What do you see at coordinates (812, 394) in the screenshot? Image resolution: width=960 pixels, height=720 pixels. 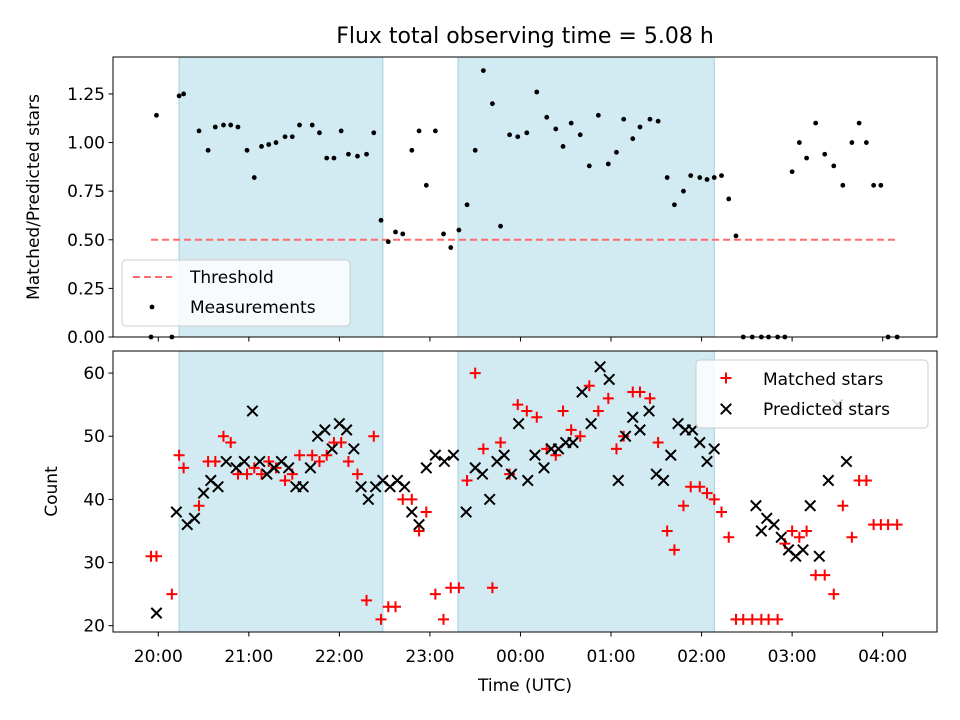 I see `legend-bottom: Matched stars Predicted stars` at bounding box center [812, 394].